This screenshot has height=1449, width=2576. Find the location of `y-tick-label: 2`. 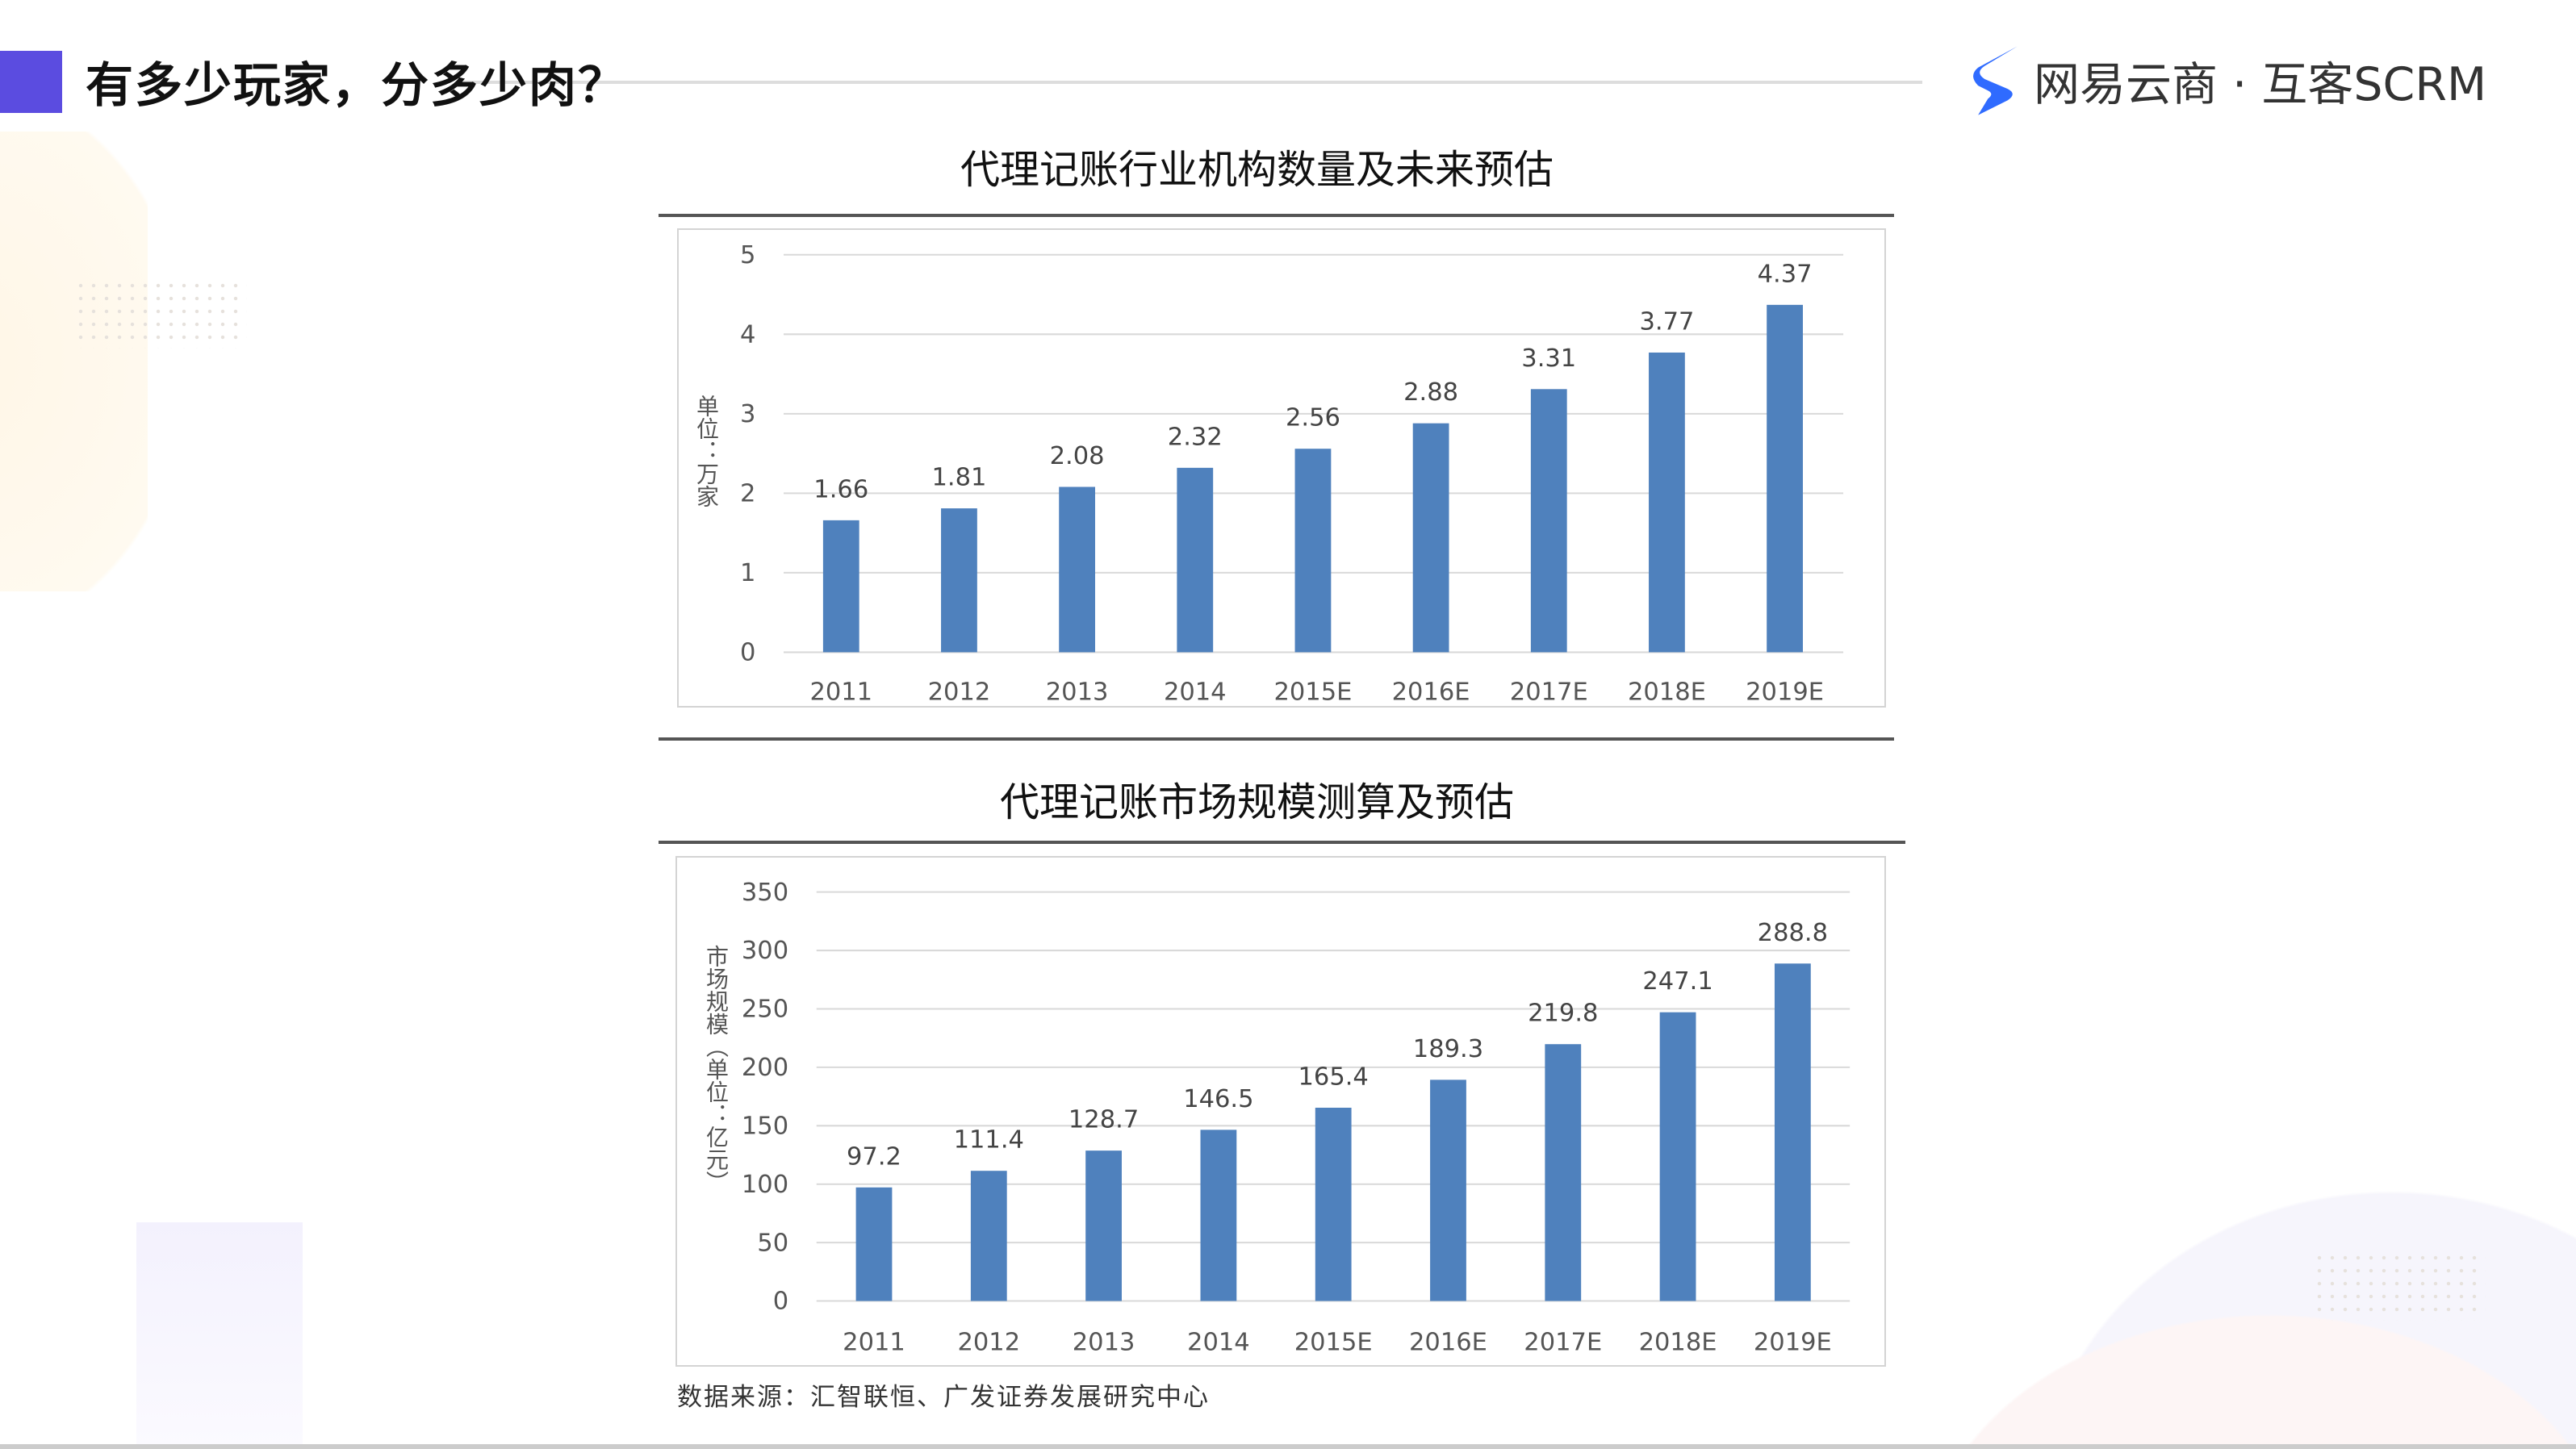

y-tick-label: 2 is located at coordinates (747, 494).